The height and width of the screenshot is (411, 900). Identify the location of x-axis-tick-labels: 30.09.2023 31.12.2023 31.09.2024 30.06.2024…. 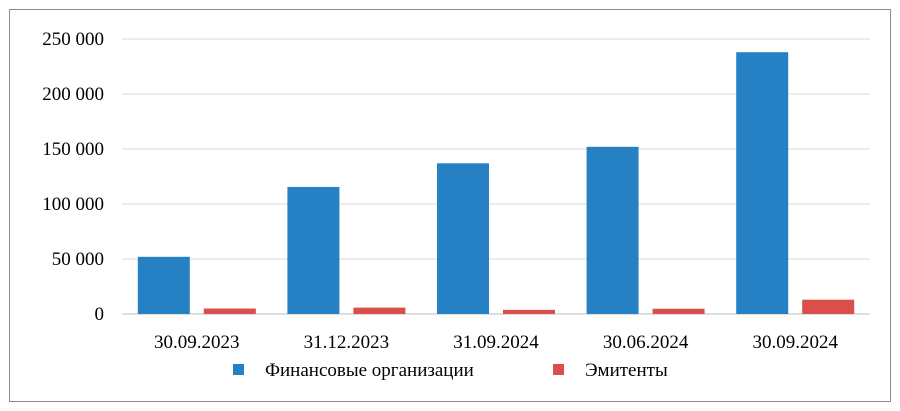
(496, 342).